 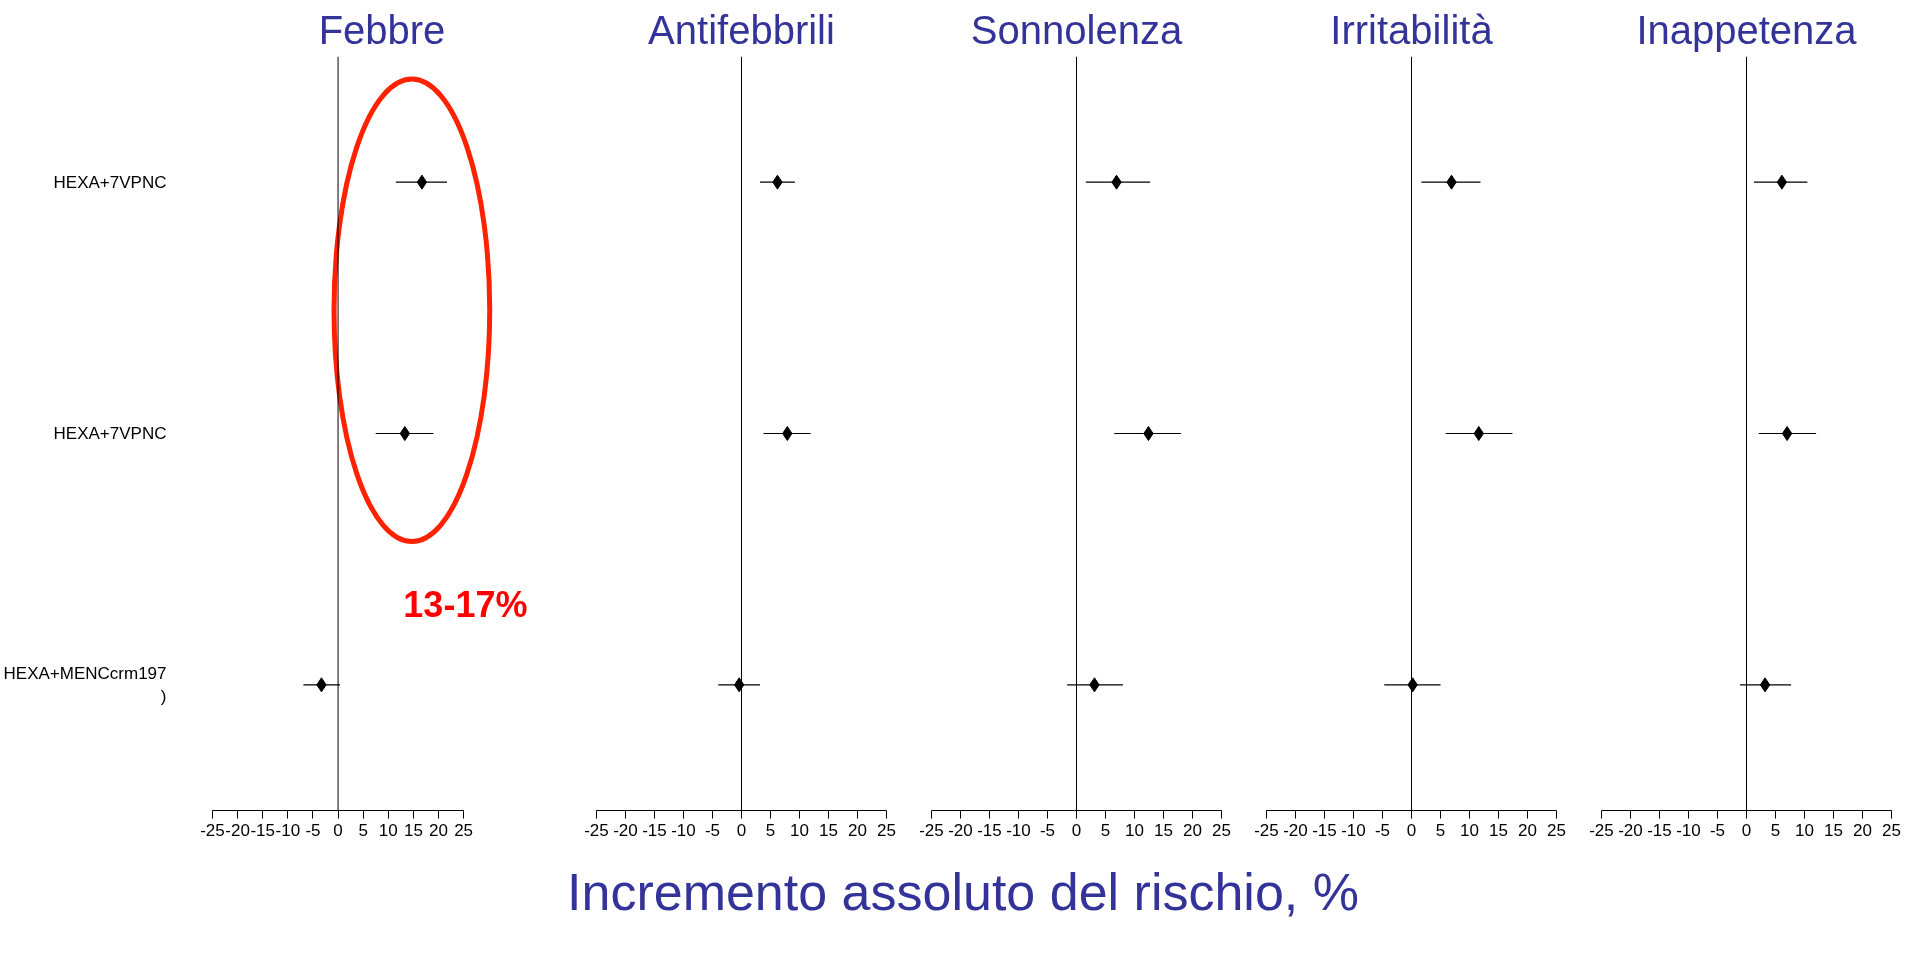 What do you see at coordinates (1076, 29) in the screenshot?
I see `chart-title: Sonnolenza` at bounding box center [1076, 29].